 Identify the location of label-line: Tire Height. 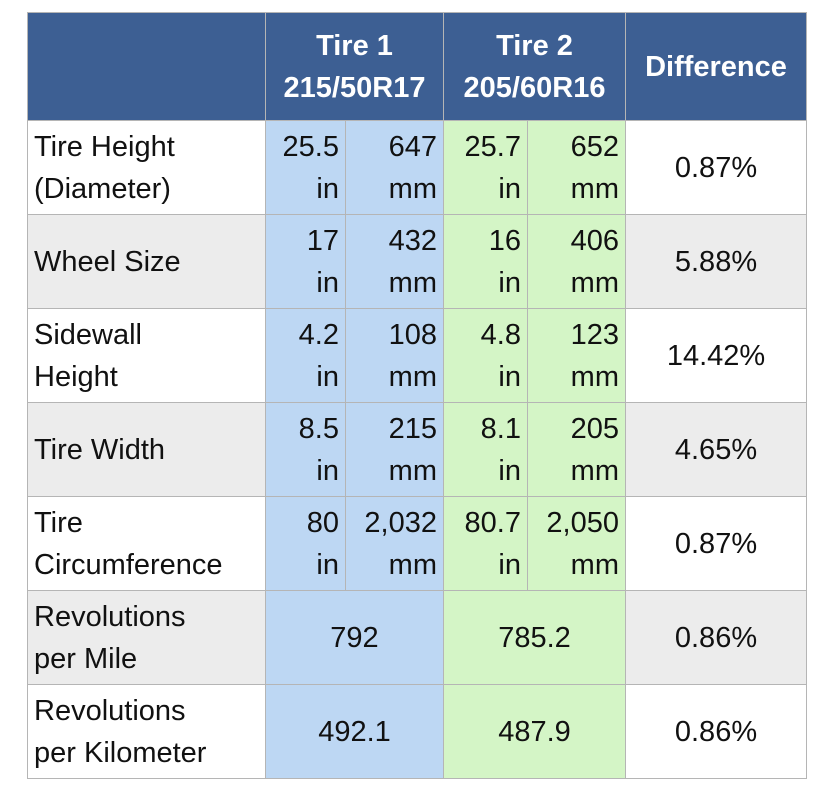
(104, 146).